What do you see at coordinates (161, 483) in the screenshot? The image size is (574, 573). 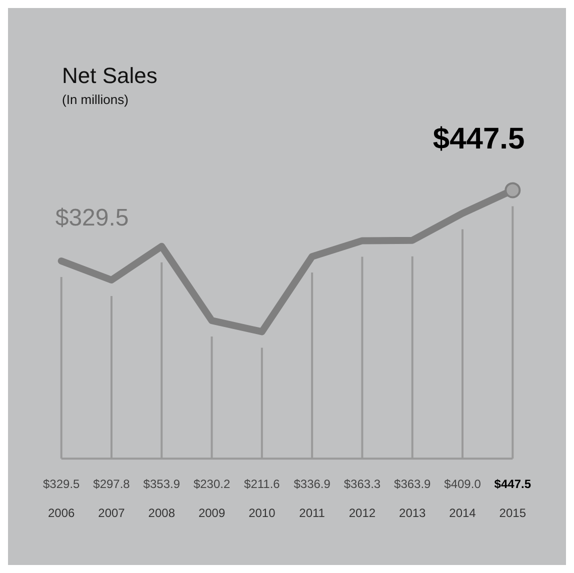 I see `data-label: $353.9` at bounding box center [161, 483].